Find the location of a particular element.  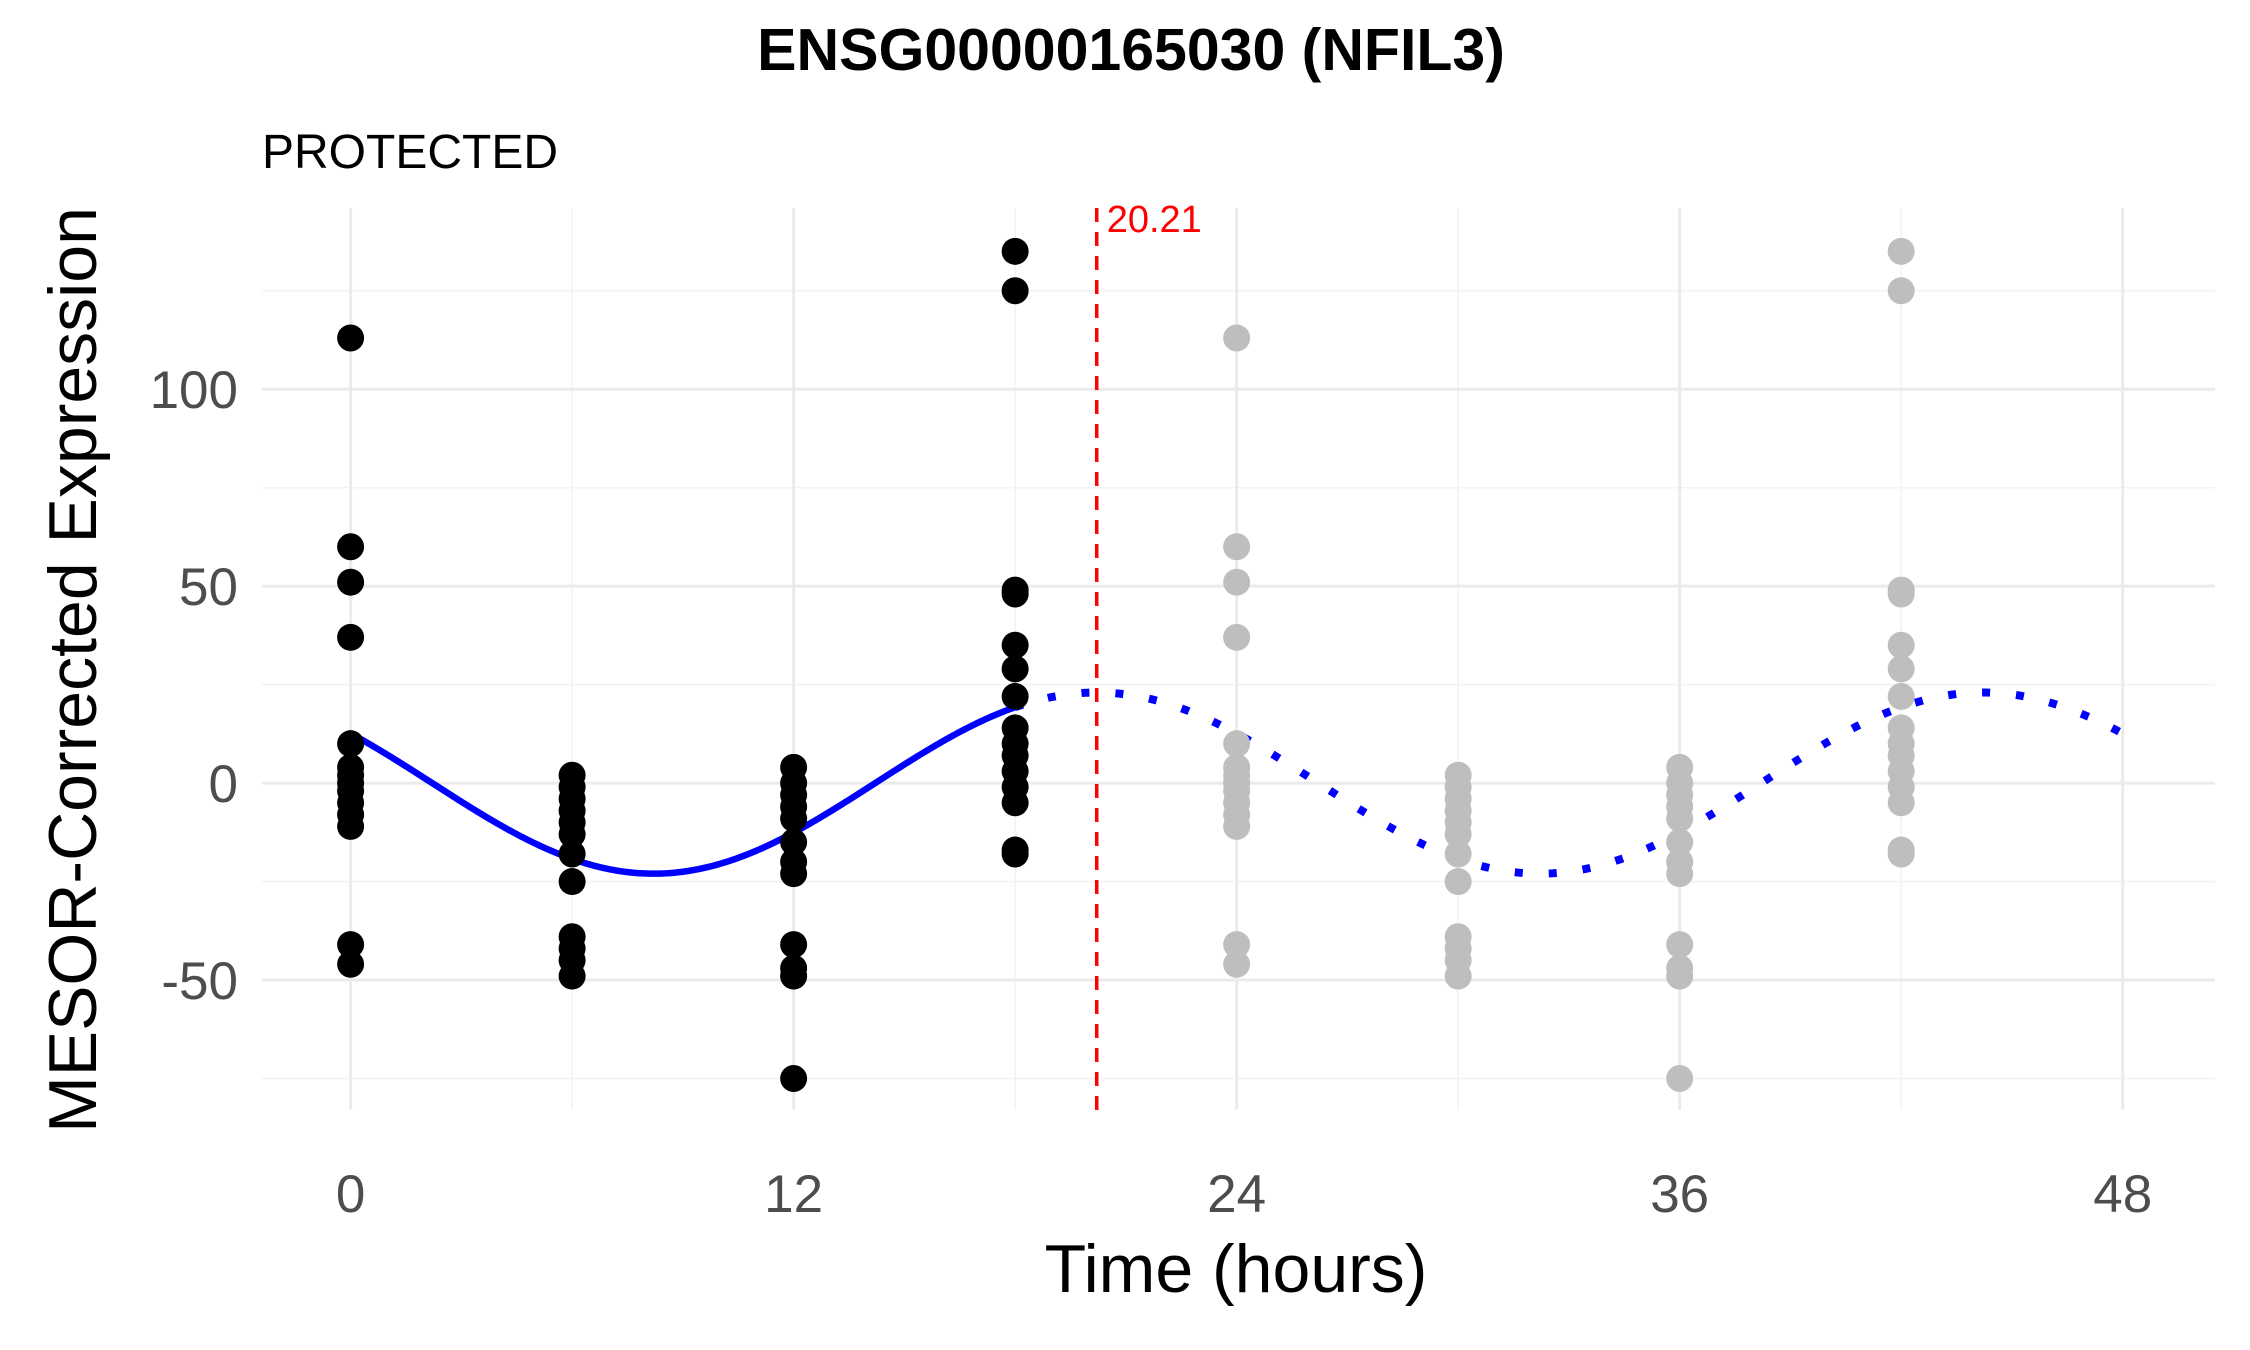

x-tick-labels: 0 12 24 36 48 is located at coordinates (1244, 1194).